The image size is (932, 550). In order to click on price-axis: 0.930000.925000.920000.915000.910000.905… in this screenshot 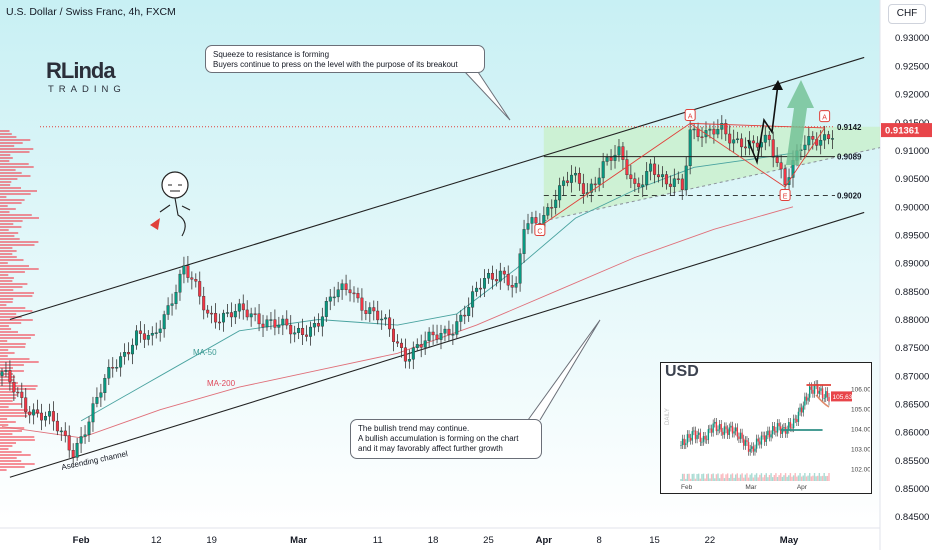, I will do `click(906, 278)`.